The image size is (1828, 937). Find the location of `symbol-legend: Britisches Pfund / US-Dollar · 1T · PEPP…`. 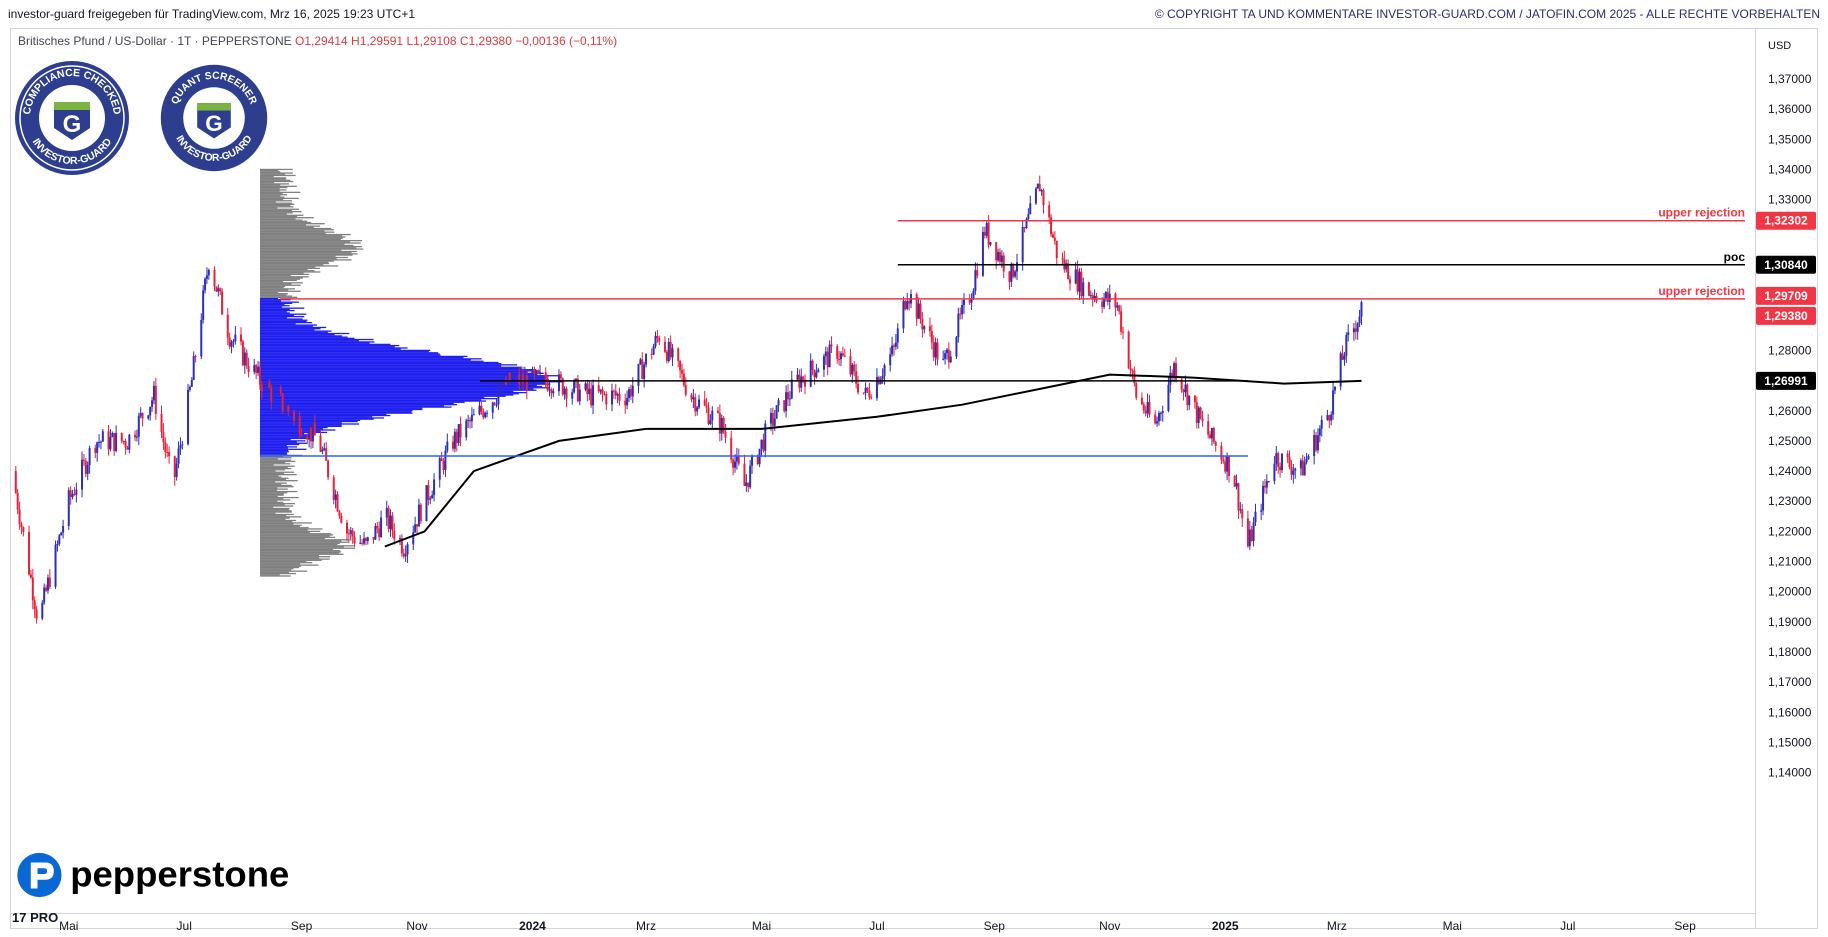

symbol-legend: Britisches Pfund / US-Dollar · 1T · PEPP… is located at coordinates (317, 41).